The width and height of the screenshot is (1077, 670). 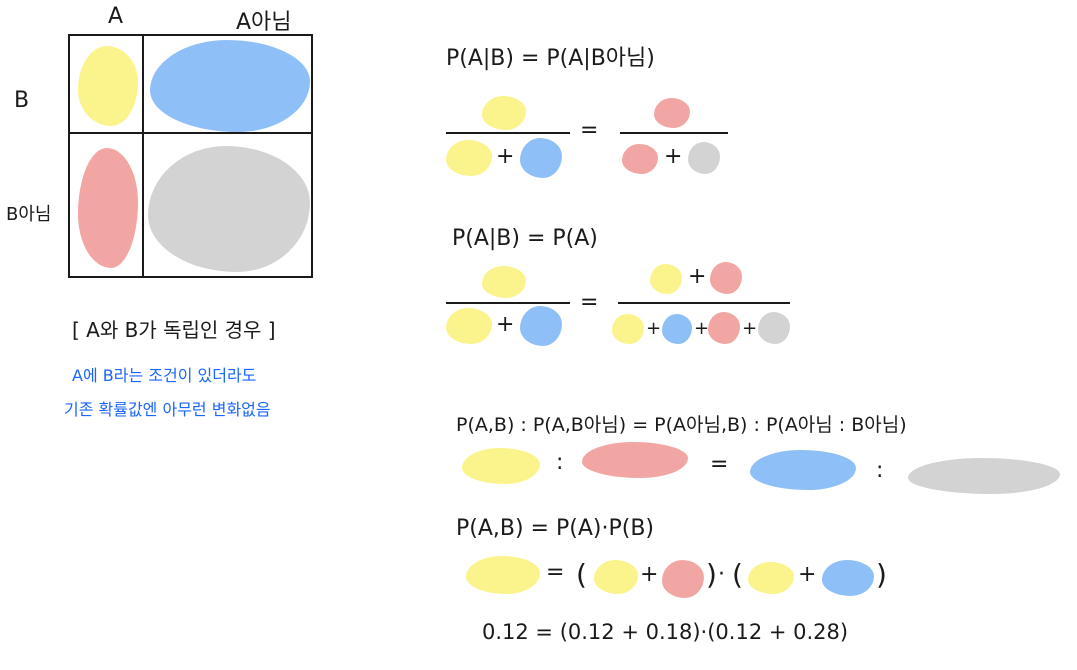 What do you see at coordinates (673, 156) in the screenshot?
I see `eq1-plus-2: +` at bounding box center [673, 156].